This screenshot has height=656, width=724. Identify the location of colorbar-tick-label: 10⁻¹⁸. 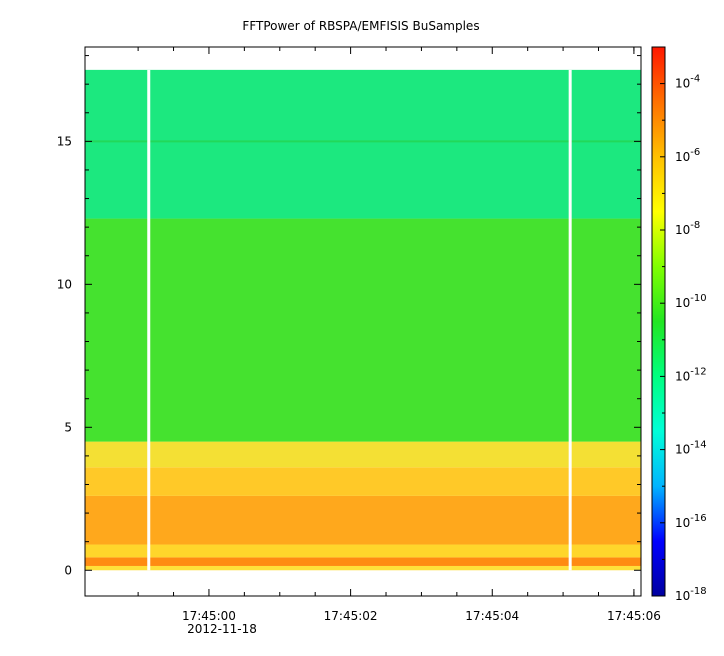
(691, 594).